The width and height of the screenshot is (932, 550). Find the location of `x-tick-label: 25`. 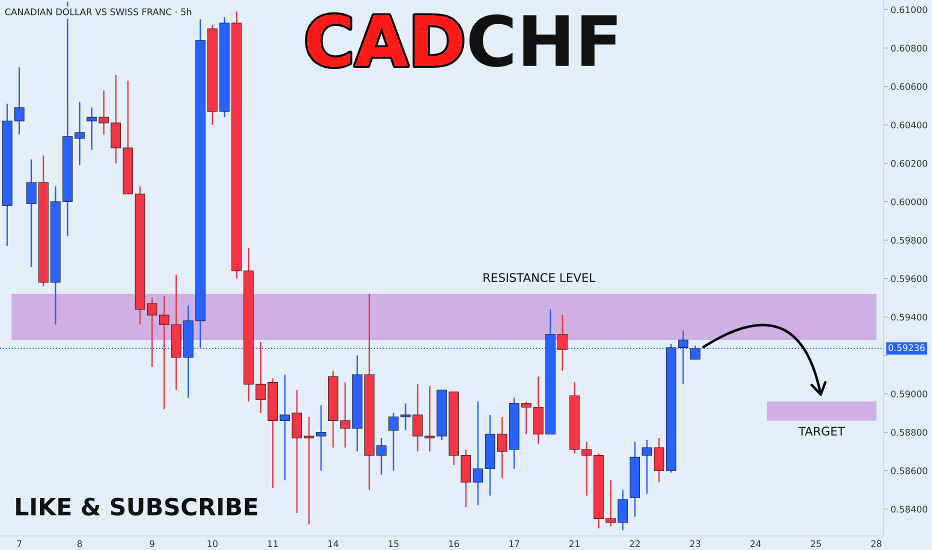

x-tick-label: 25 is located at coordinates (815, 544).